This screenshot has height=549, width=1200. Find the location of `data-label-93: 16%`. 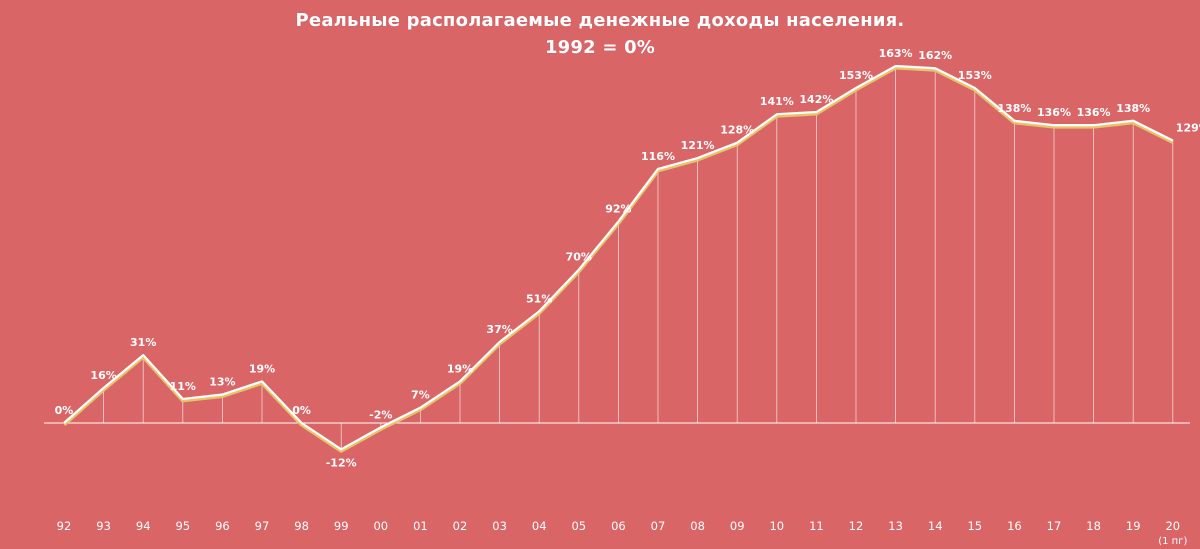

data-label-93: 16% is located at coordinates (103, 375).